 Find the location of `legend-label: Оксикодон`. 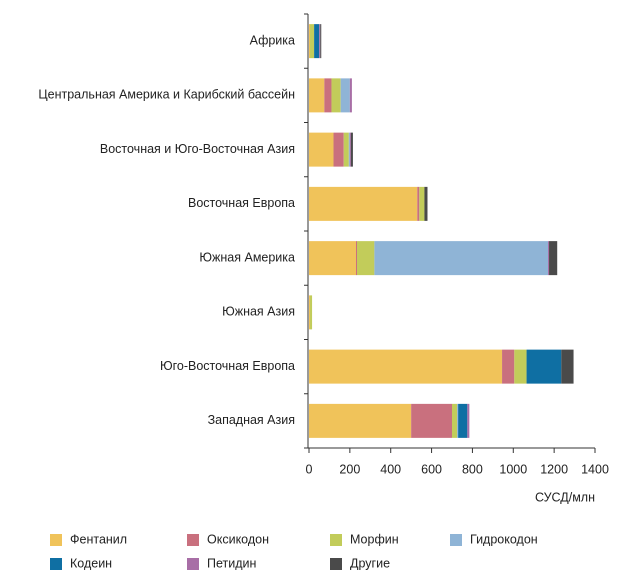

legend-label: Оксикодон is located at coordinates (238, 539).